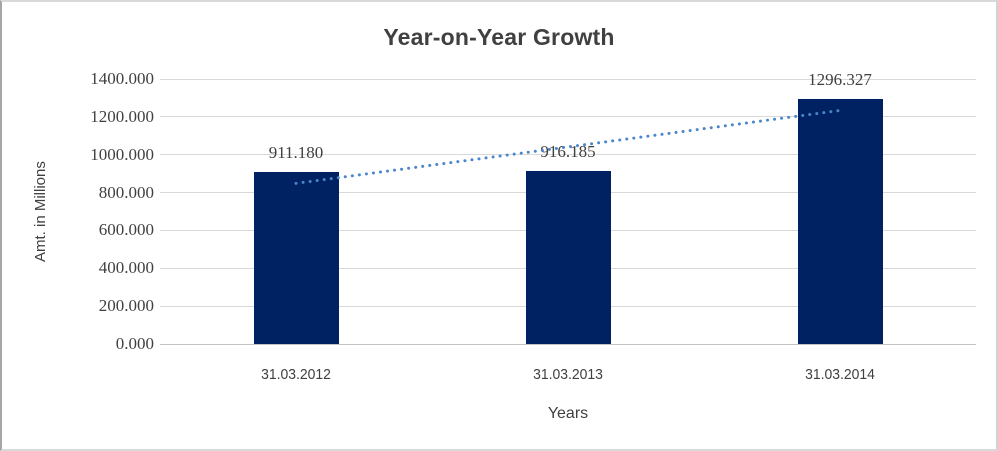  Describe the element at coordinates (126, 192) in the screenshot. I see `y-tick-label: 800.000` at that location.